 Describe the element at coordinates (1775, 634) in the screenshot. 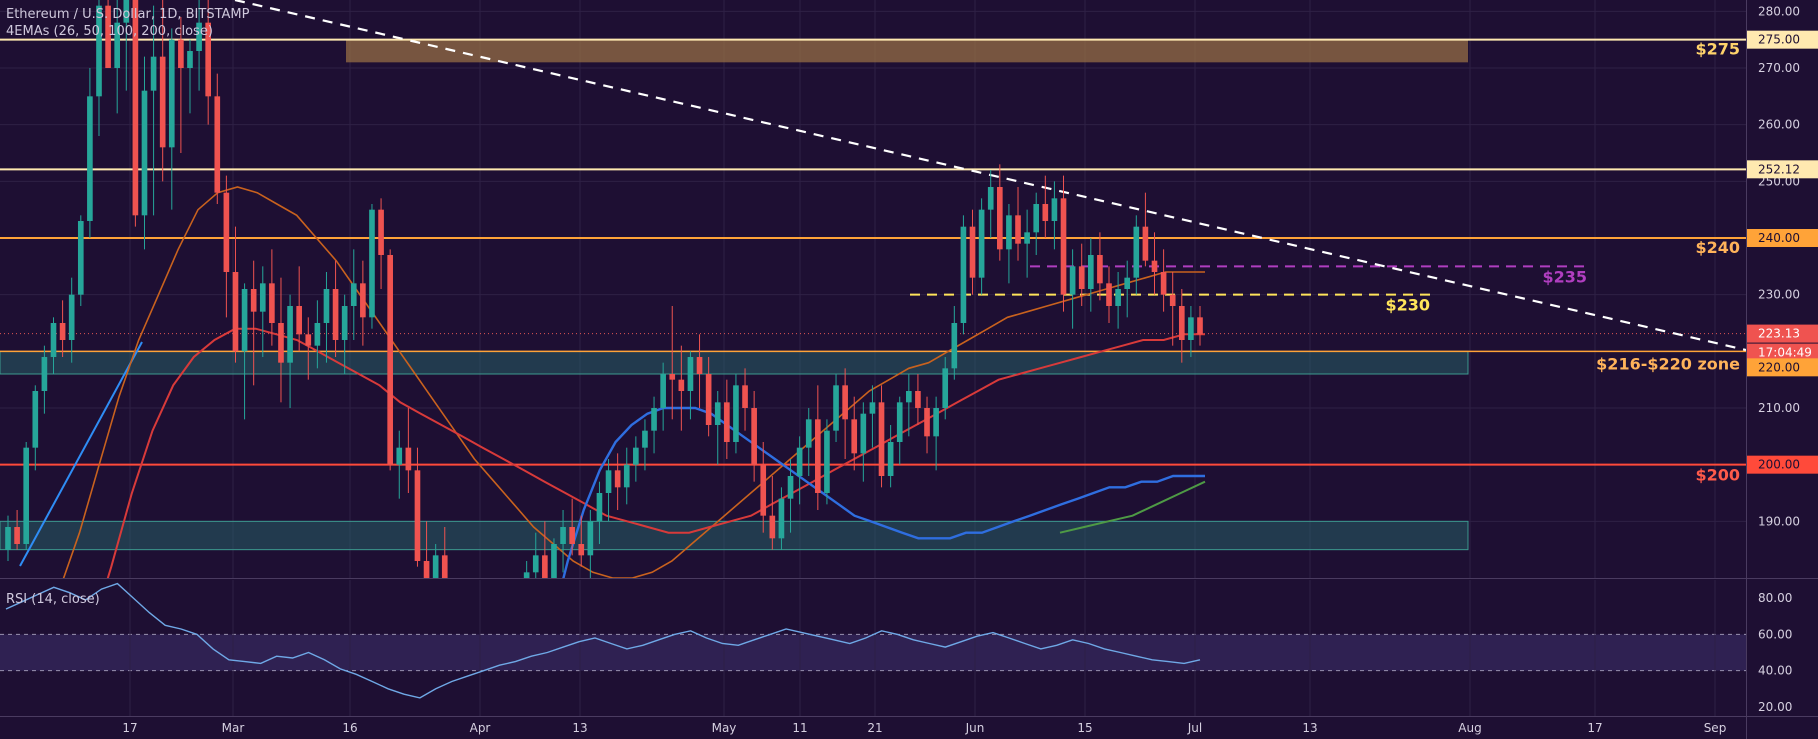

I see `rsi-tick-label: 60.00` at that location.